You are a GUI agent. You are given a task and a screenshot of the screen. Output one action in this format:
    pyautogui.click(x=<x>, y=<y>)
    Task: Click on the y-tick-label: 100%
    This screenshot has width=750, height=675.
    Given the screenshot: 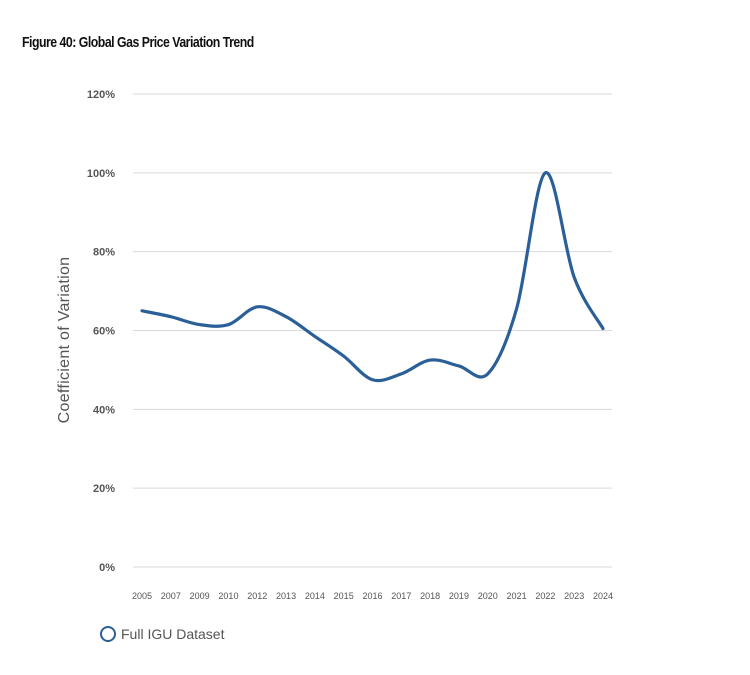 What is the action you would take?
    pyautogui.click(x=101, y=174)
    